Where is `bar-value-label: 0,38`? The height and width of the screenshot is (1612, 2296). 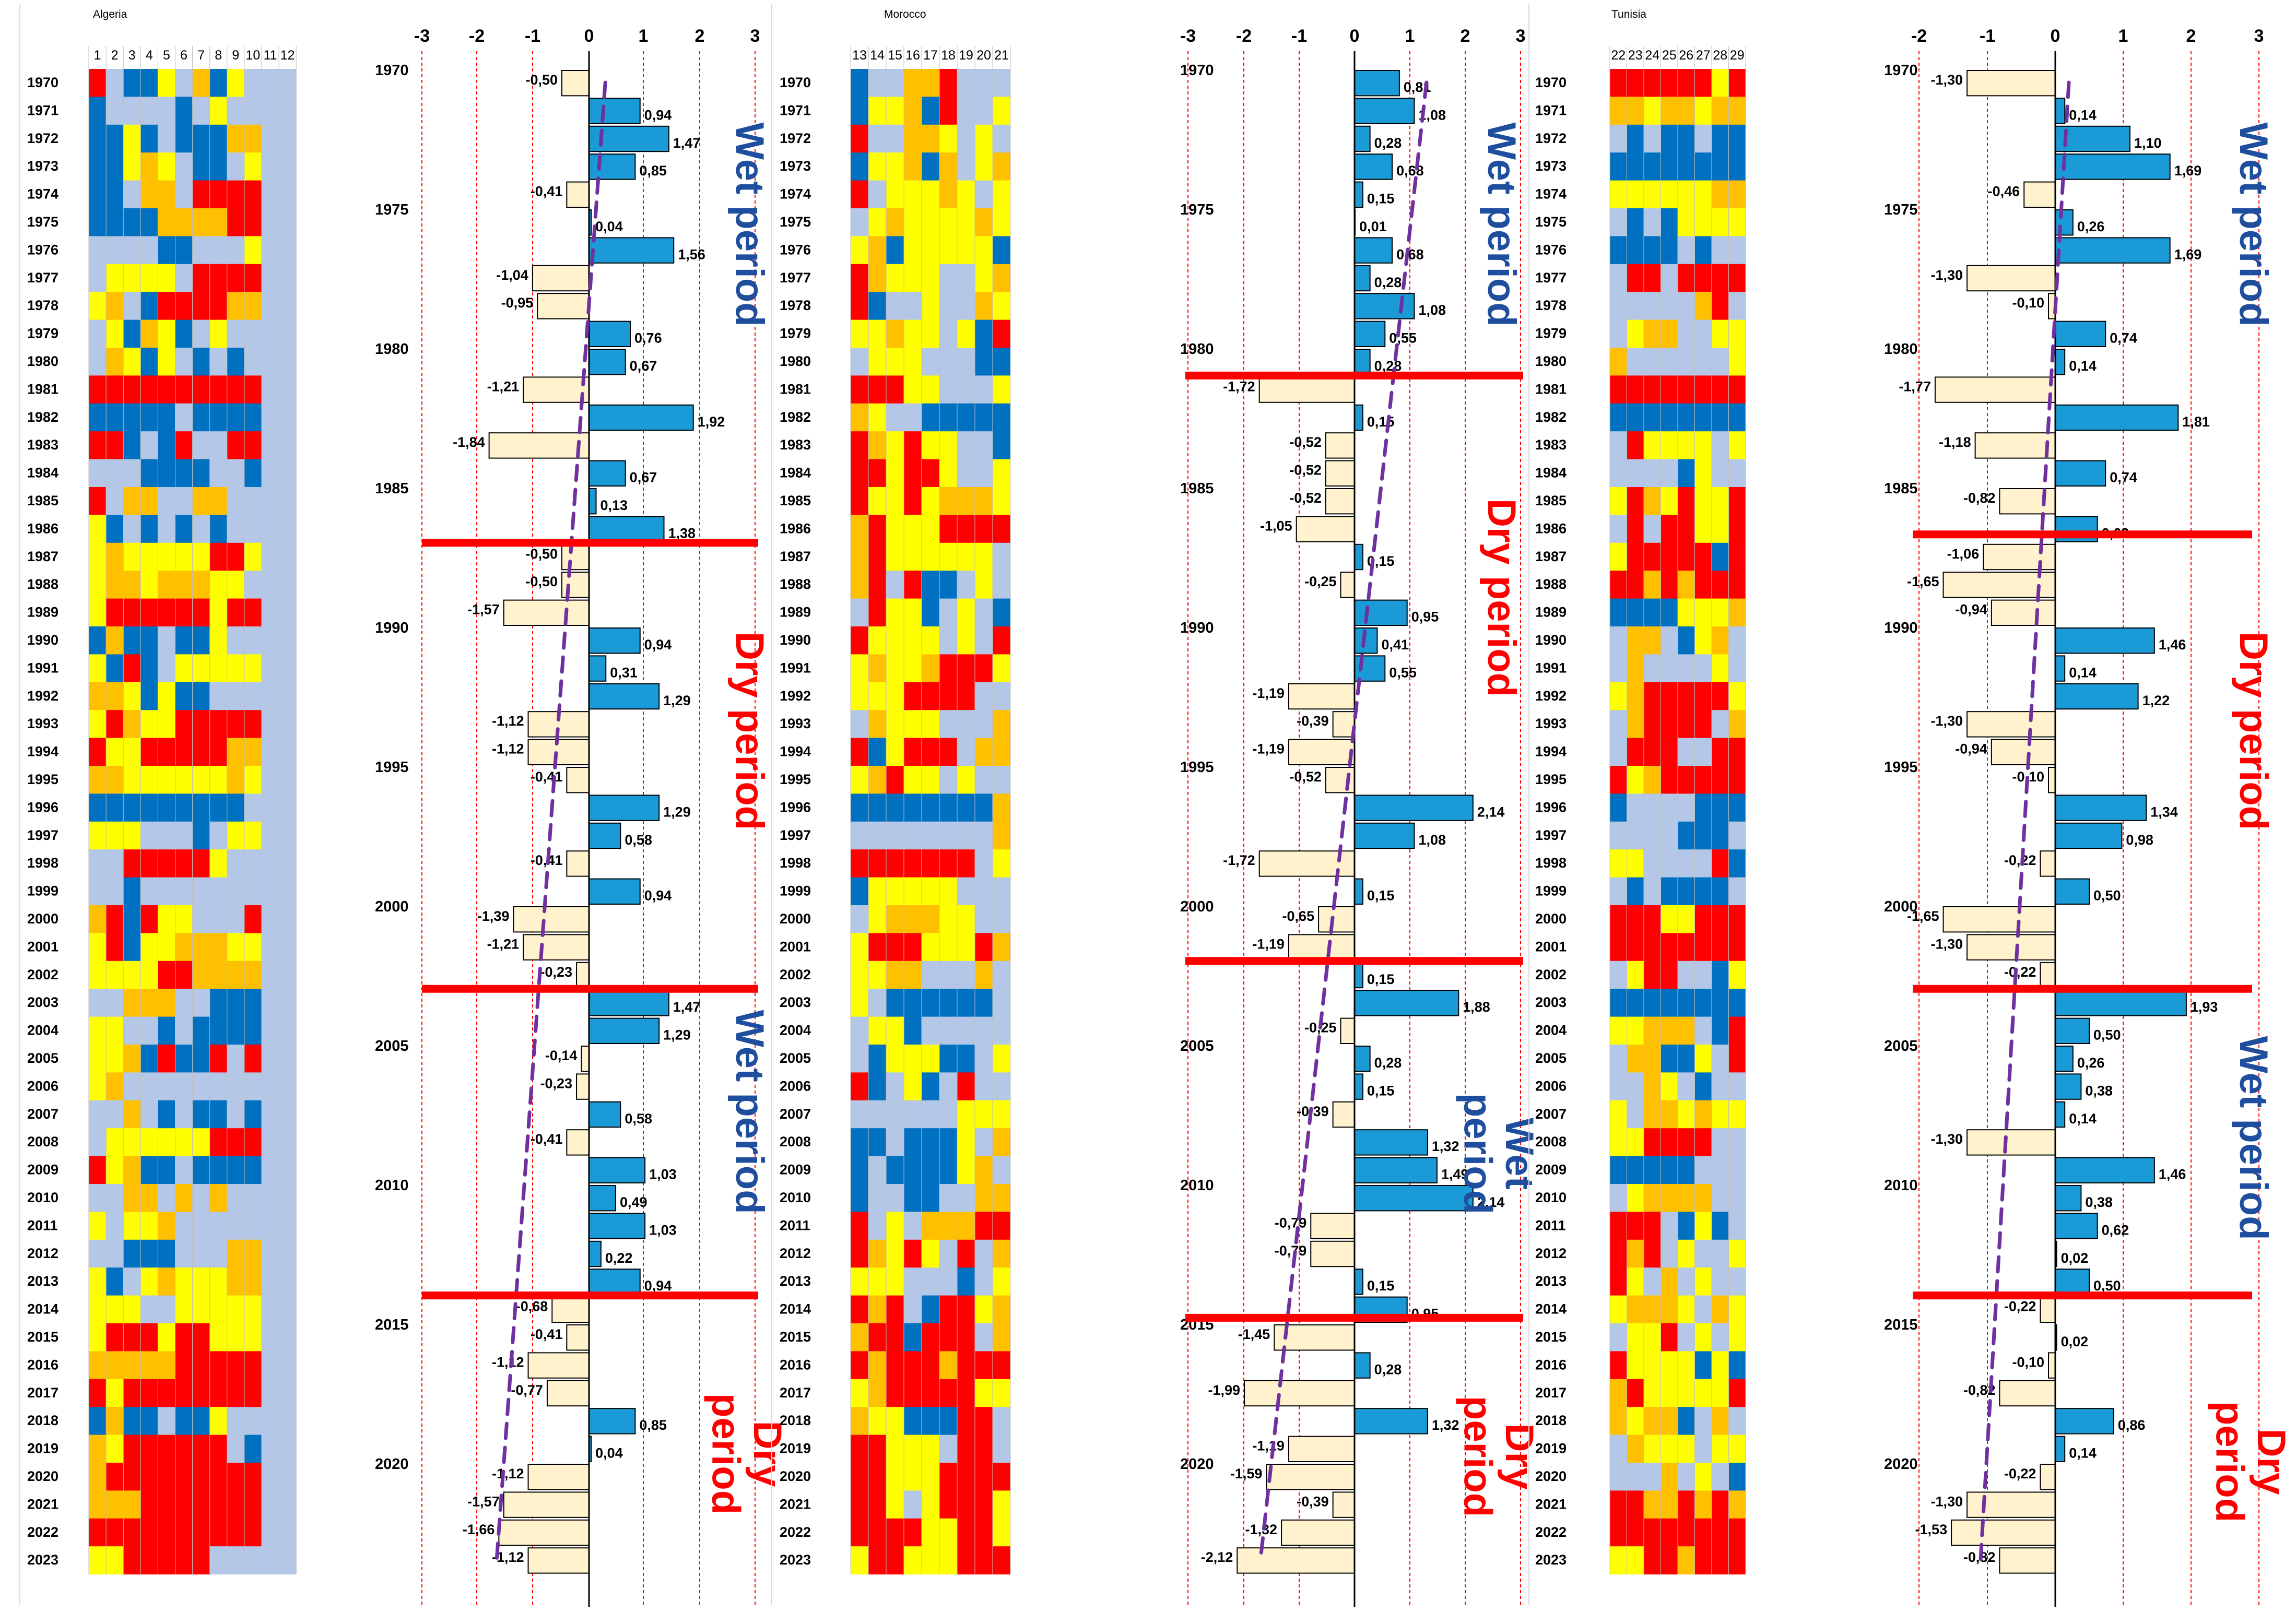 bar-value-label: 0,38 is located at coordinates (2099, 1090).